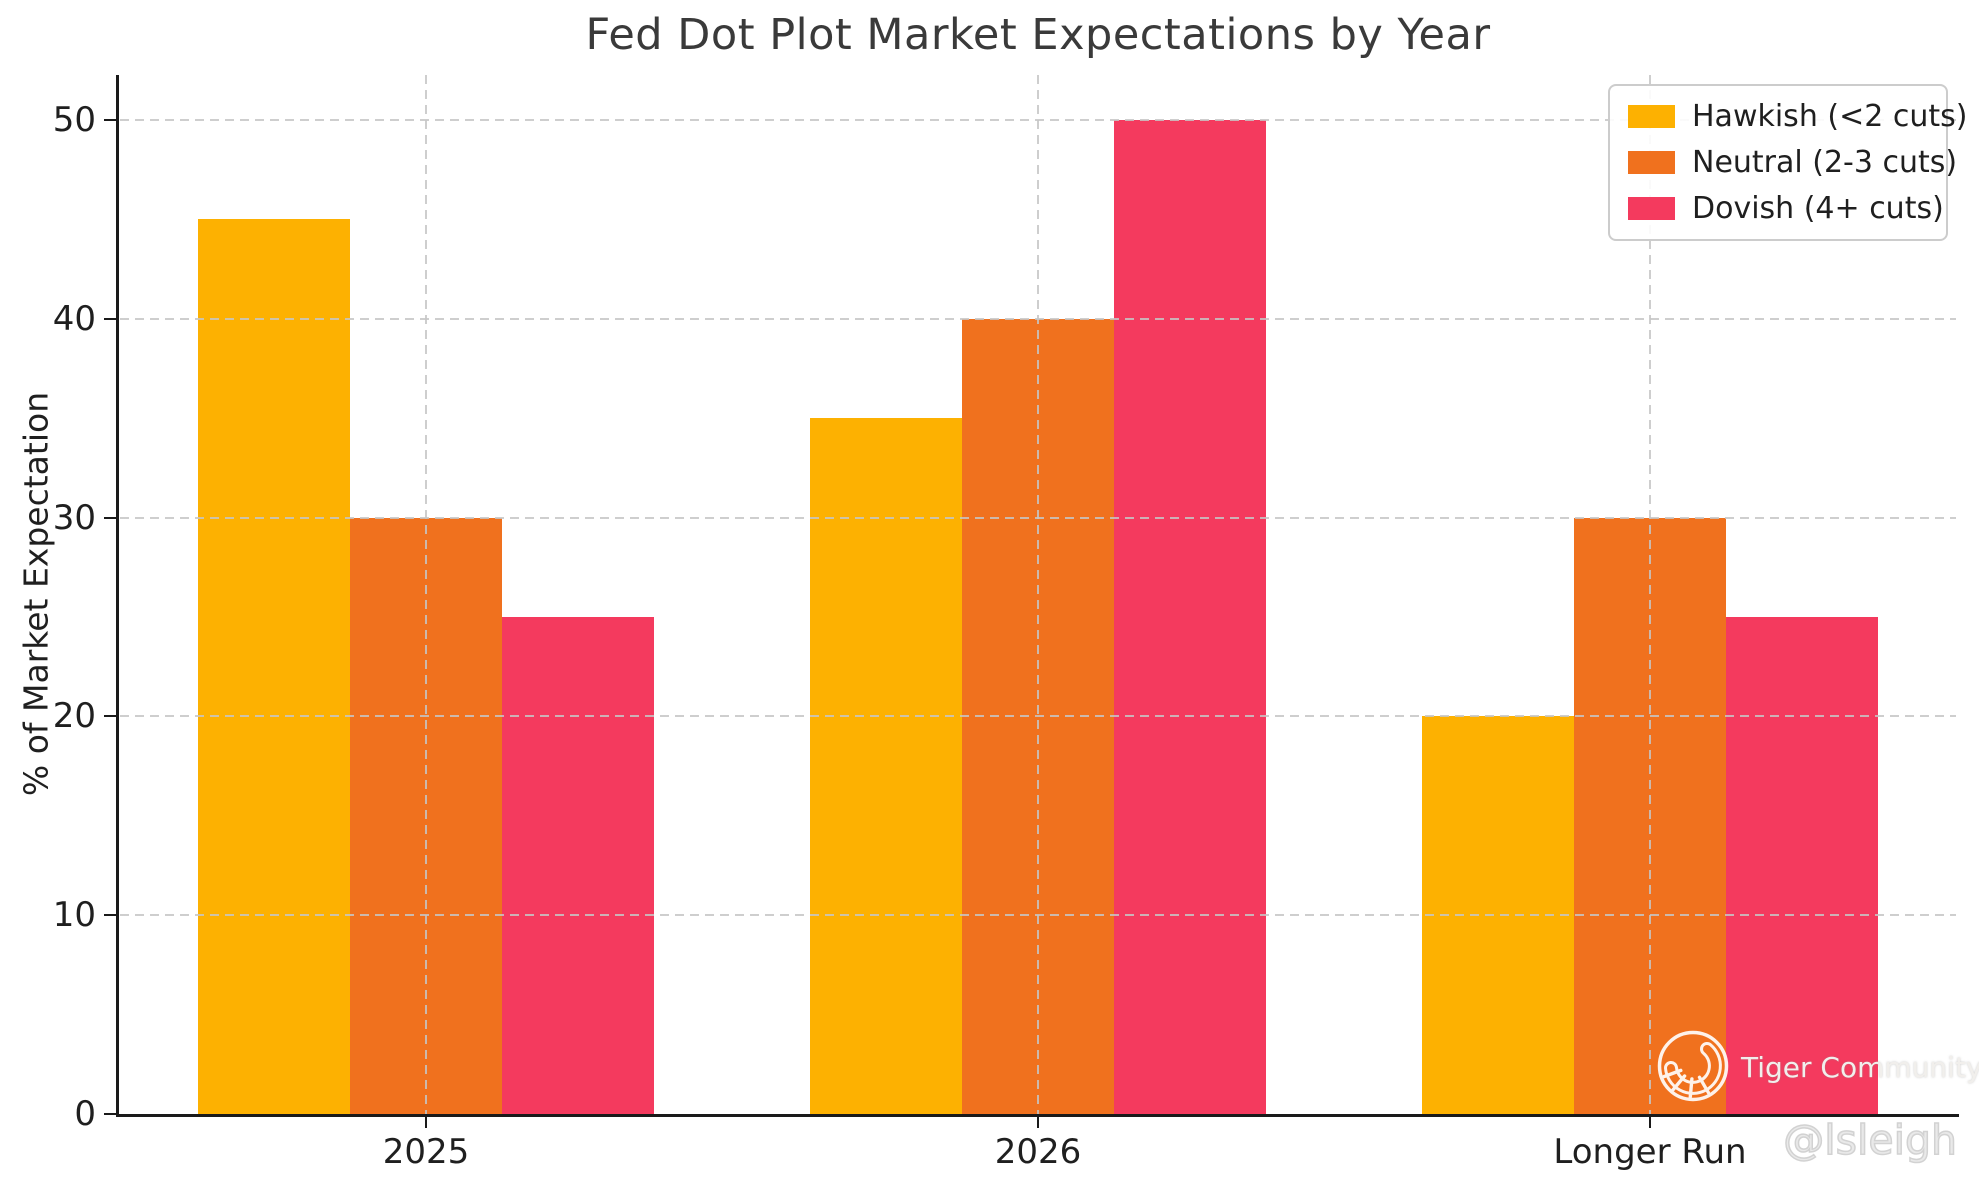 Image resolution: width=1979 pixels, height=1180 pixels. What do you see at coordinates (74, 318) in the screenshot?
I see `y-tick-label-40: 40` at bounding box center [74, 318].